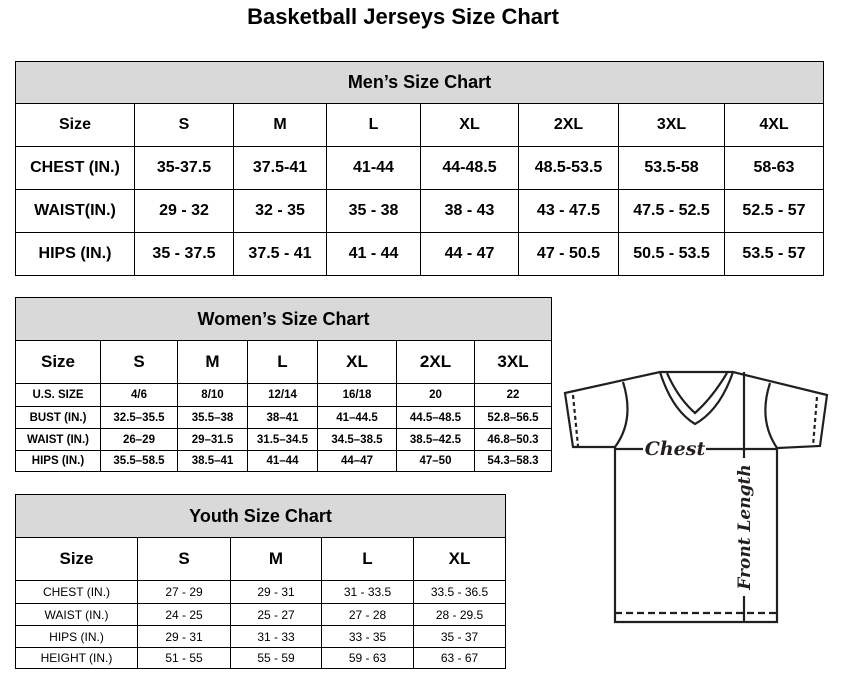 This screenshot has height=679, width=843. I want to click on table-cell: 8/10, so click(212, 395).